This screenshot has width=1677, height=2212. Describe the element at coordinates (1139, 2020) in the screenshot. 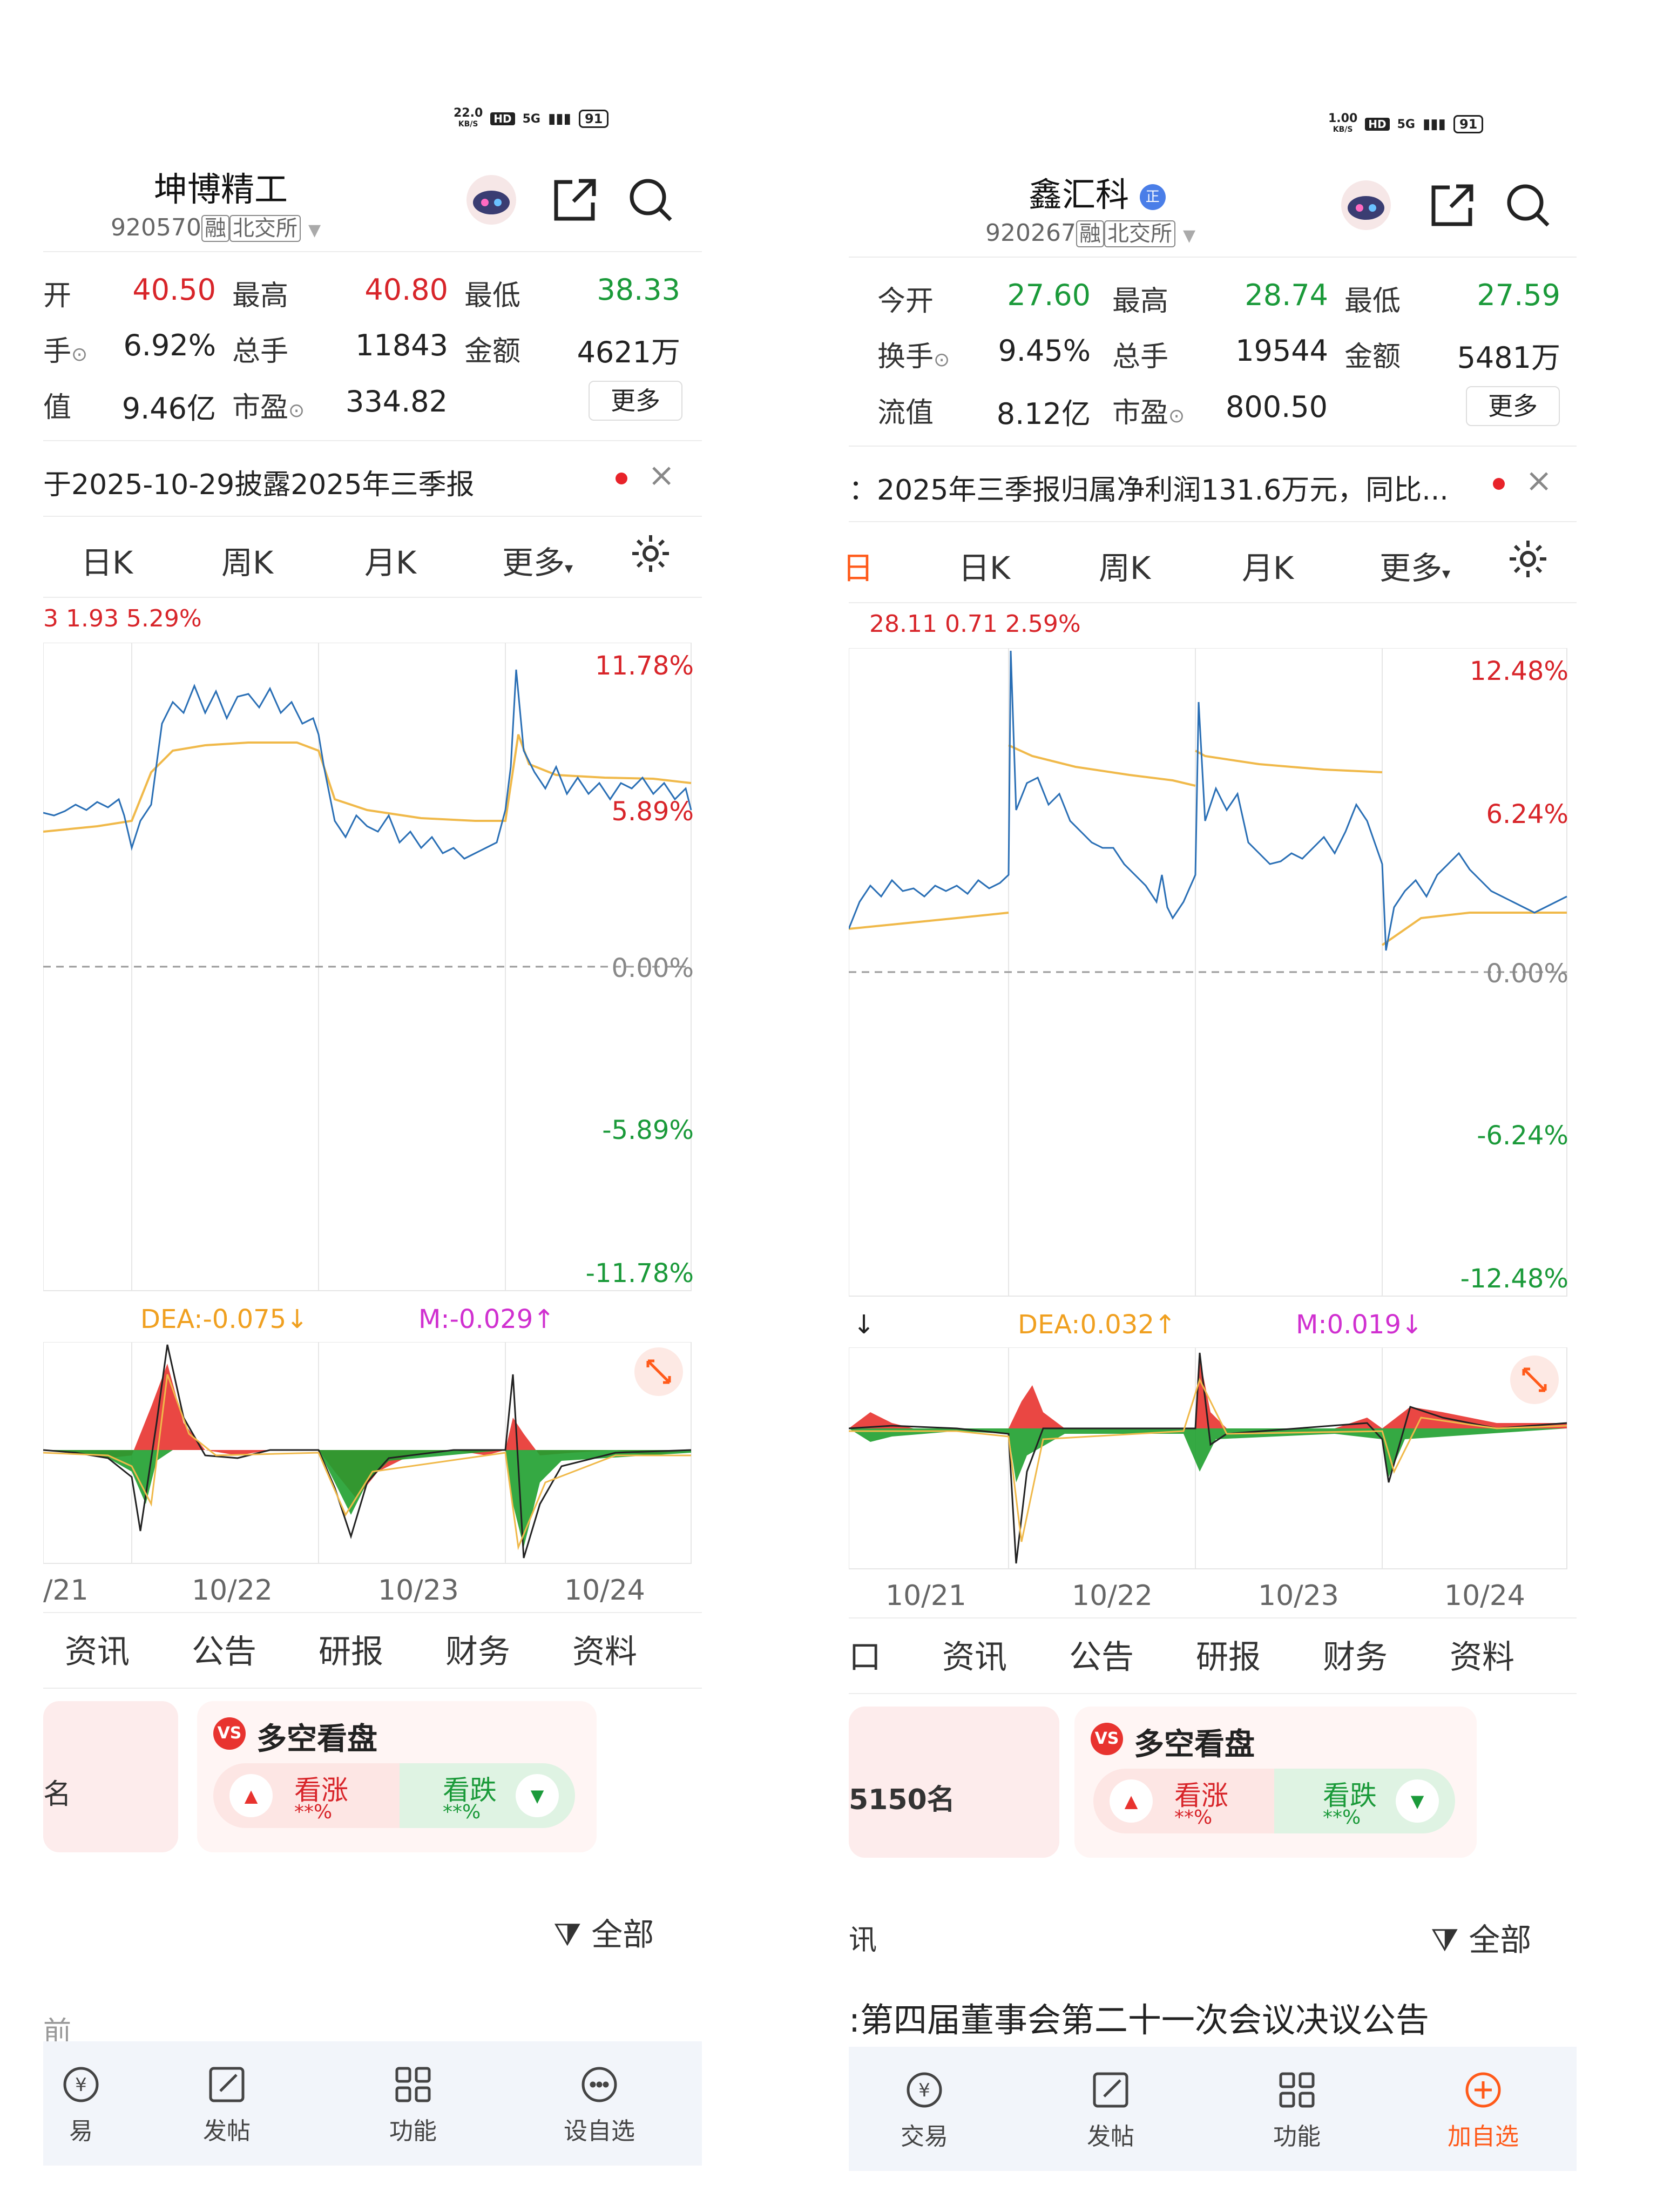

I see `news-item: :第四届董事会第二十一次会议决议公告` at that location.